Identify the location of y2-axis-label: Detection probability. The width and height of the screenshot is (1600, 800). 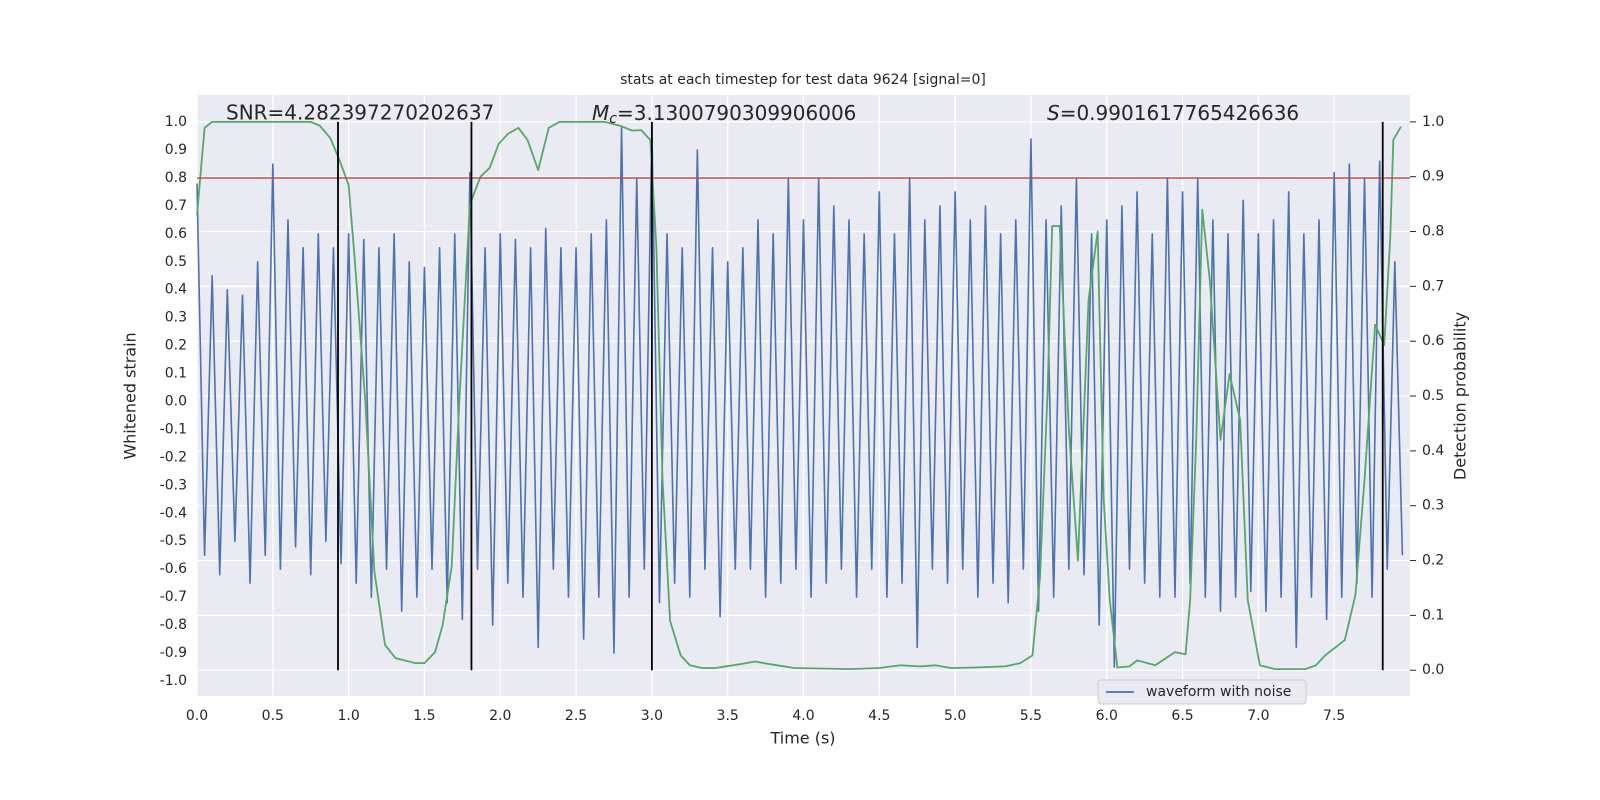
(1460, 396).